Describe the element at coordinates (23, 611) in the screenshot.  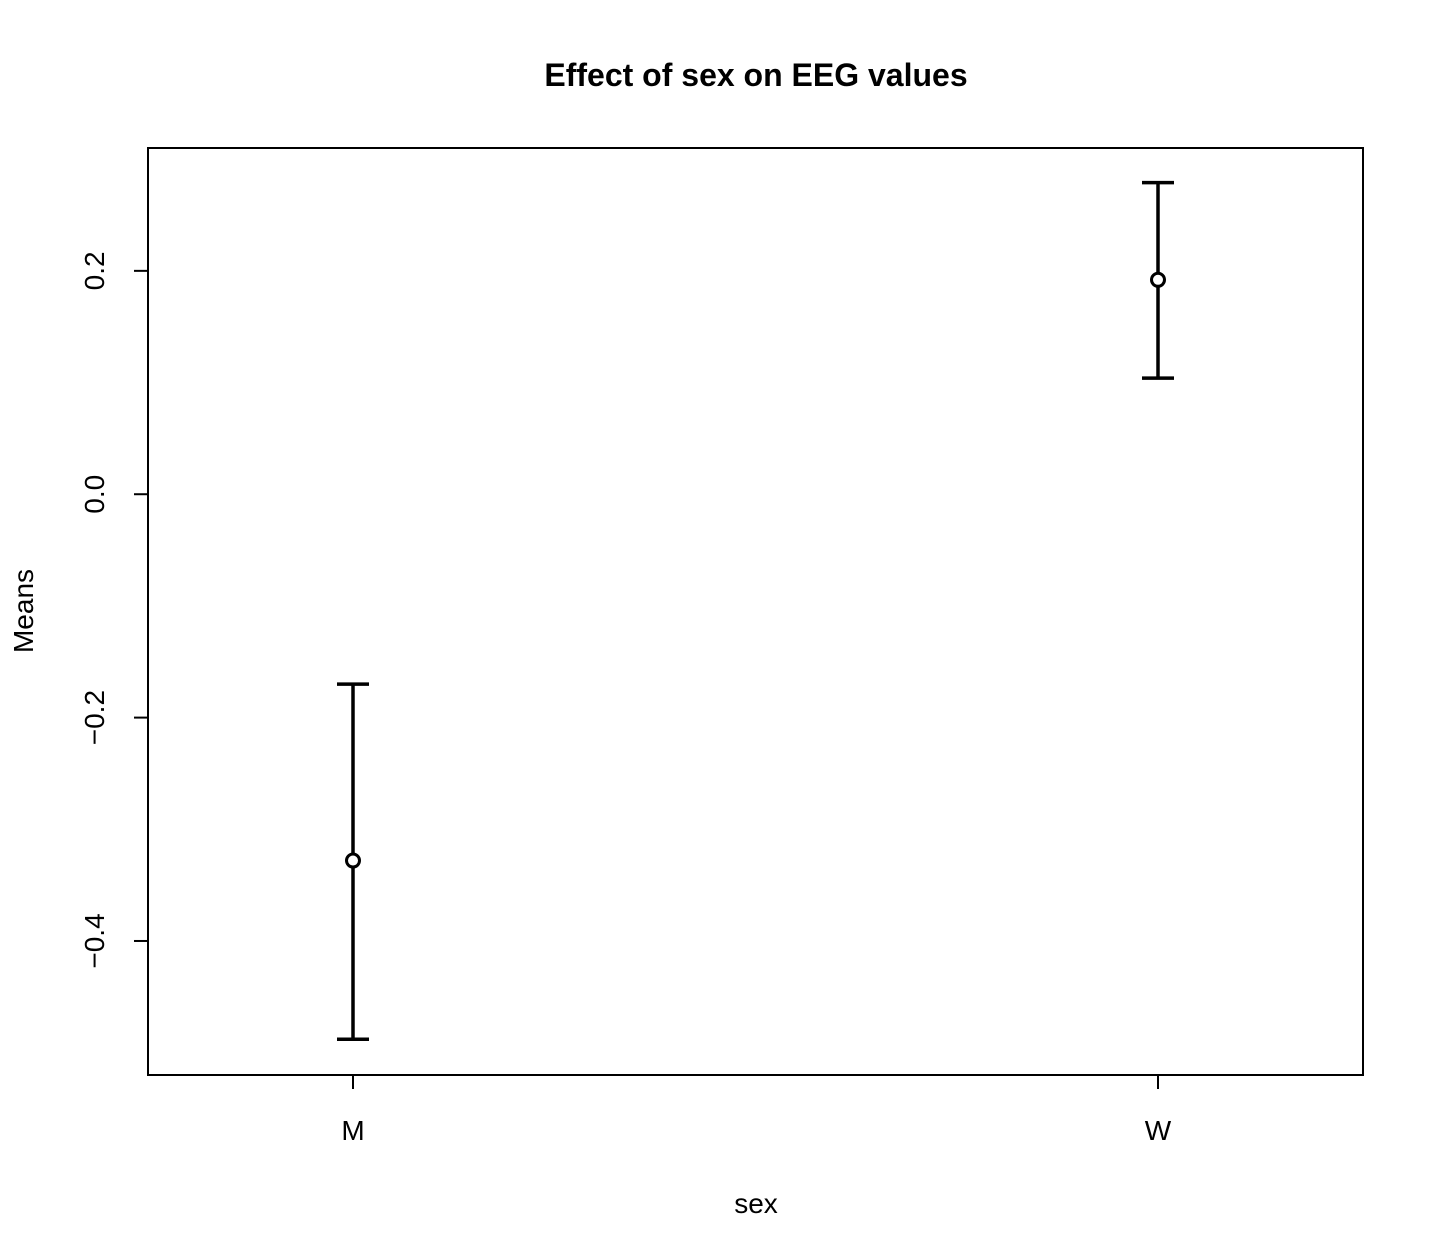
I see `y-axis-label: Means` at that location.